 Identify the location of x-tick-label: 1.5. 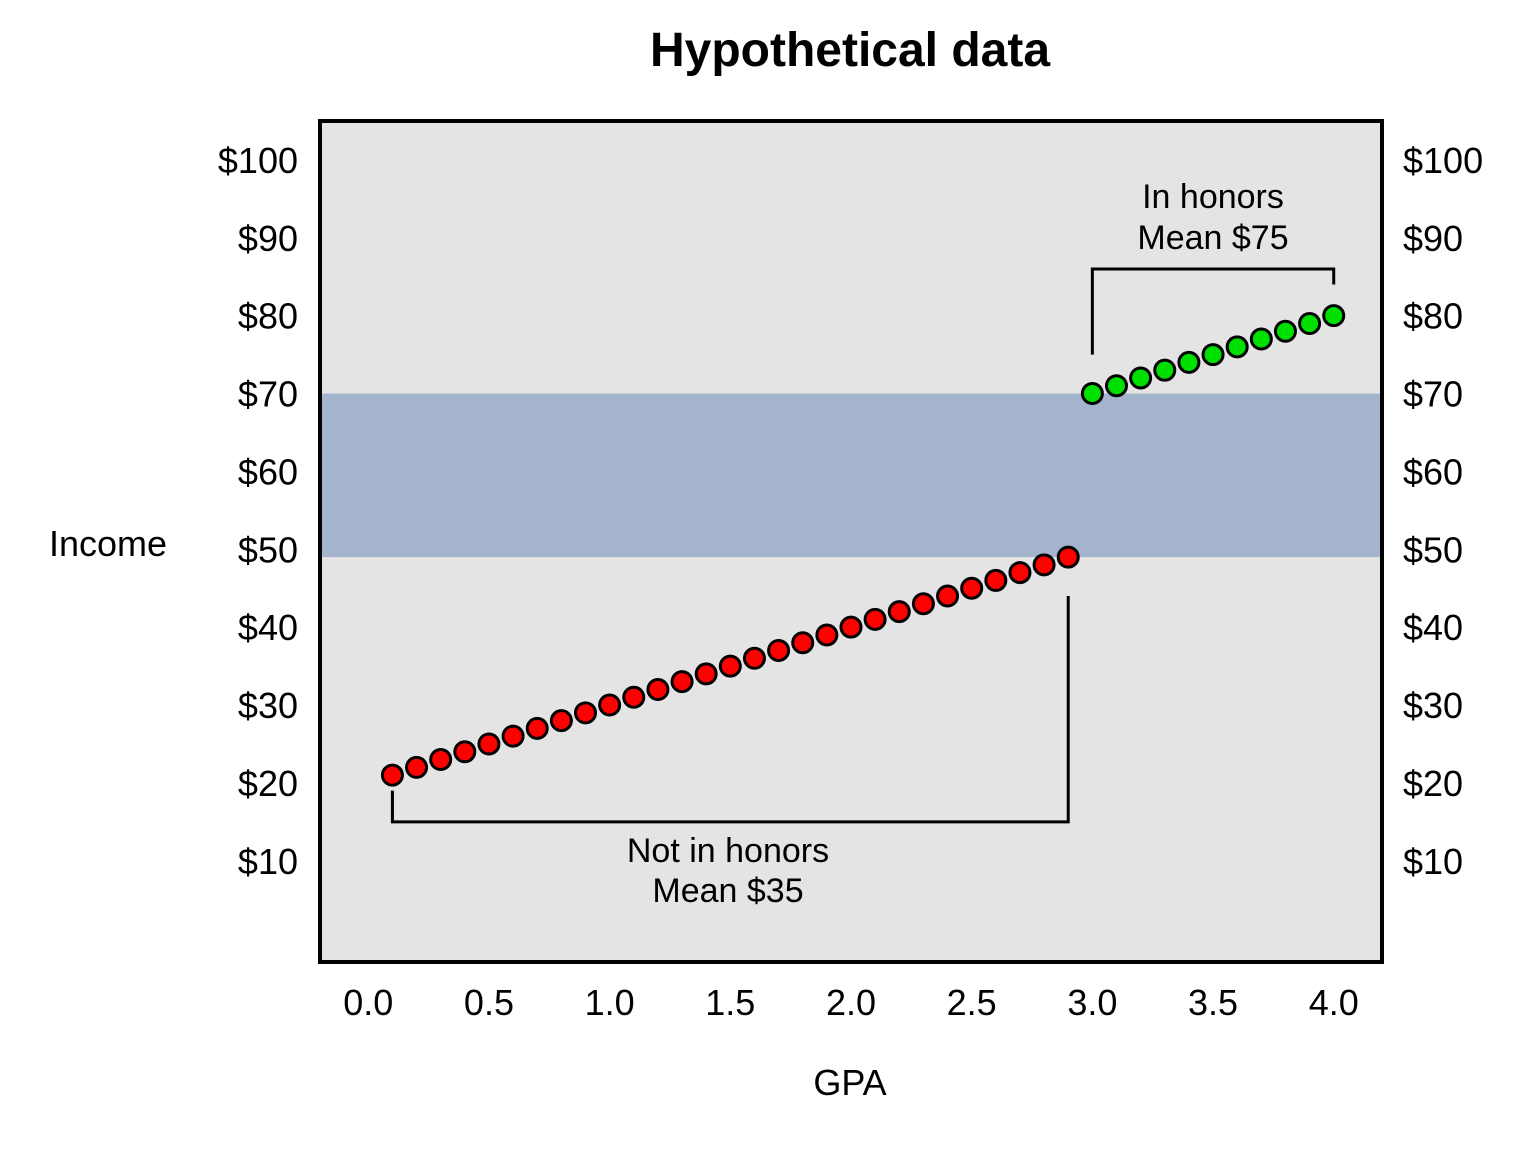
(730, 1002).